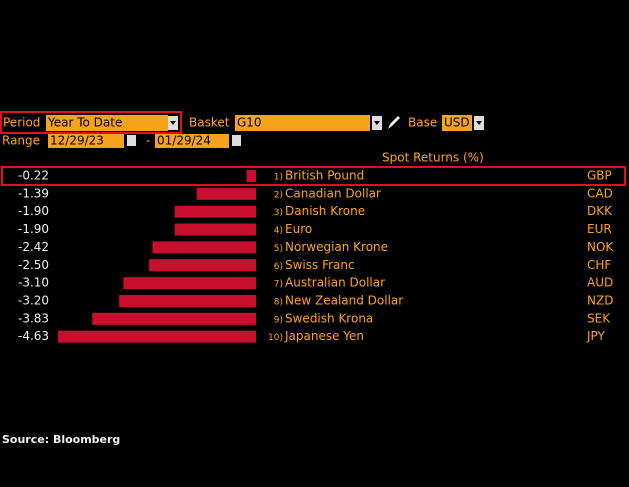  Describe the element at coordinates (33, 247) in the screenshot. I see `value-label: -2.42` at that location.